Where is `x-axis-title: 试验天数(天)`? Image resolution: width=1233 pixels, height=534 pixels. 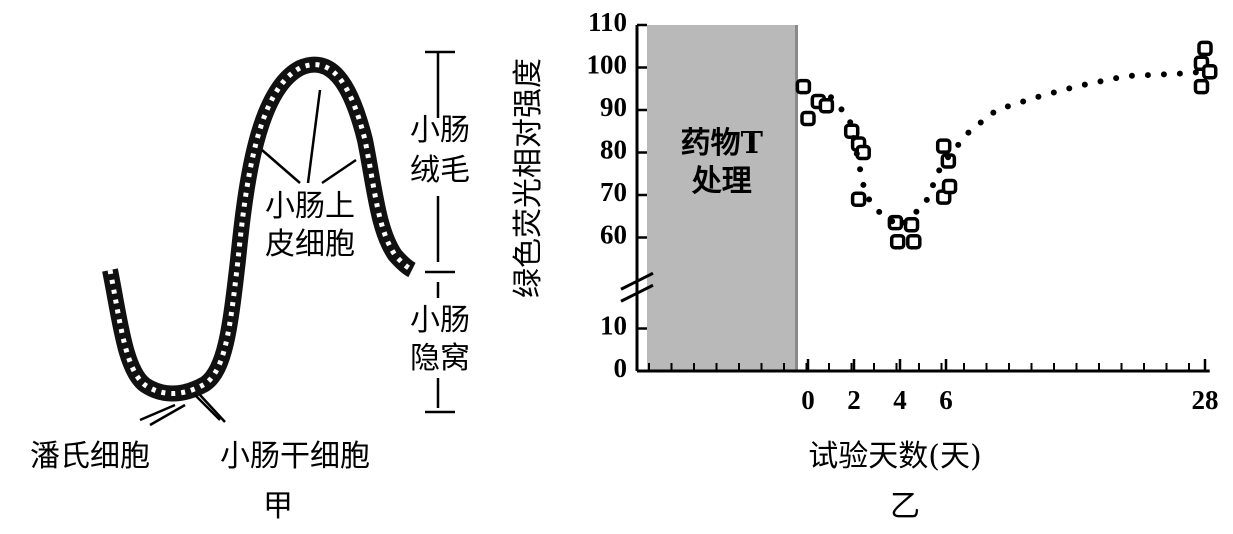
x-axis-title: 试验天数(天) is located at coordinates (894, 456).